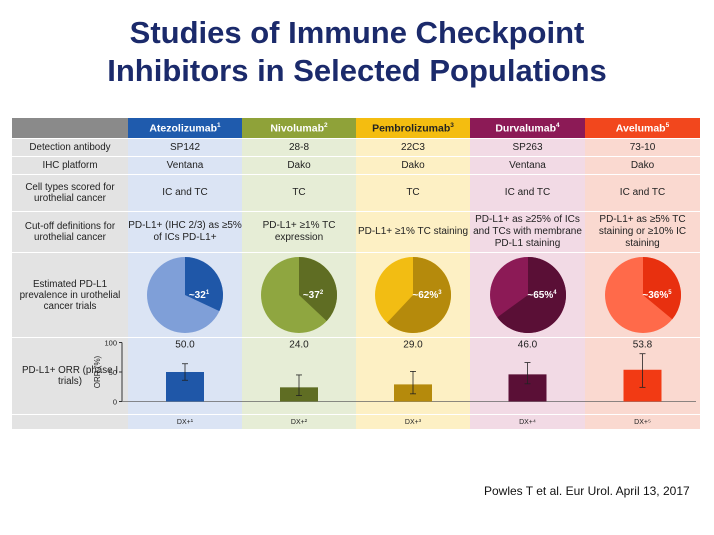  I want to click on cell: 22C3, so click(413, 147).